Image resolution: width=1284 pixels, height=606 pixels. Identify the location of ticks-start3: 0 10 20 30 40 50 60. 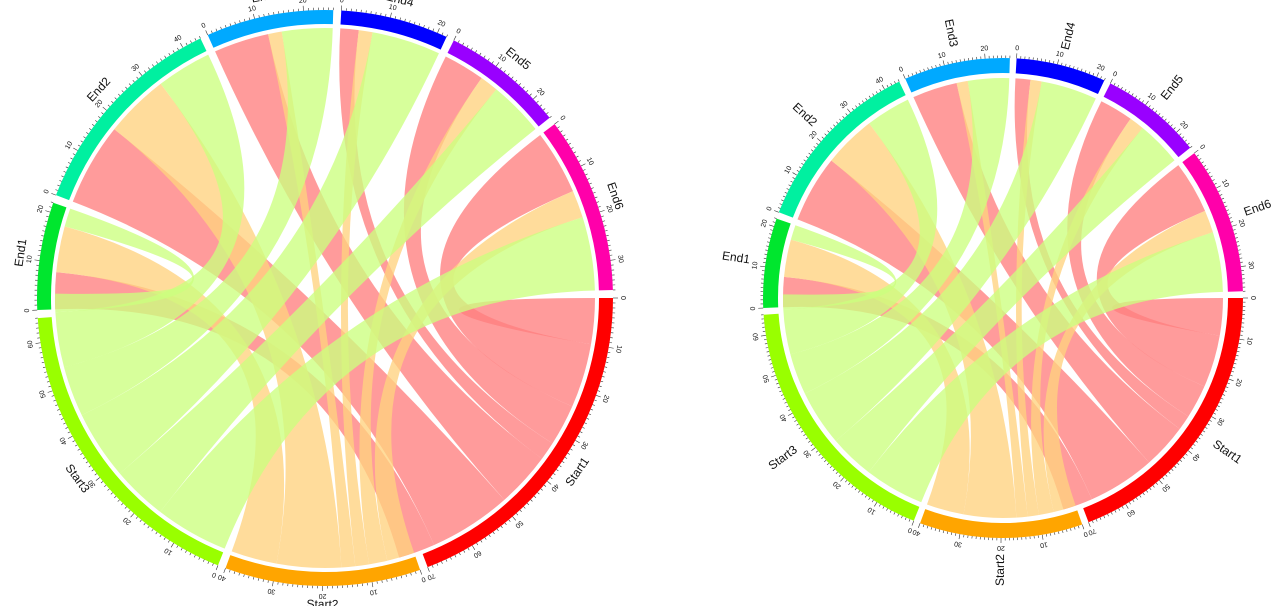
(123, 447).